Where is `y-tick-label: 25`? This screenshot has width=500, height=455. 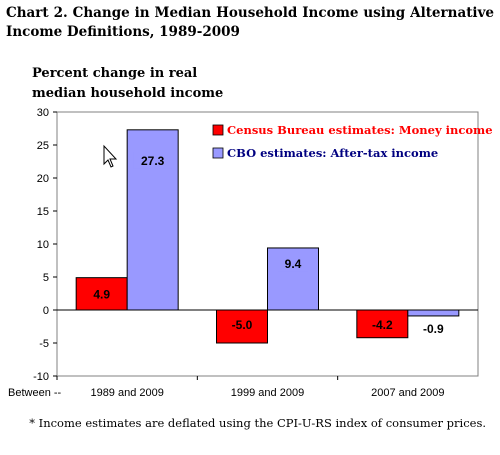 y-tick-label: 25 is located at coordinates (43, 146).